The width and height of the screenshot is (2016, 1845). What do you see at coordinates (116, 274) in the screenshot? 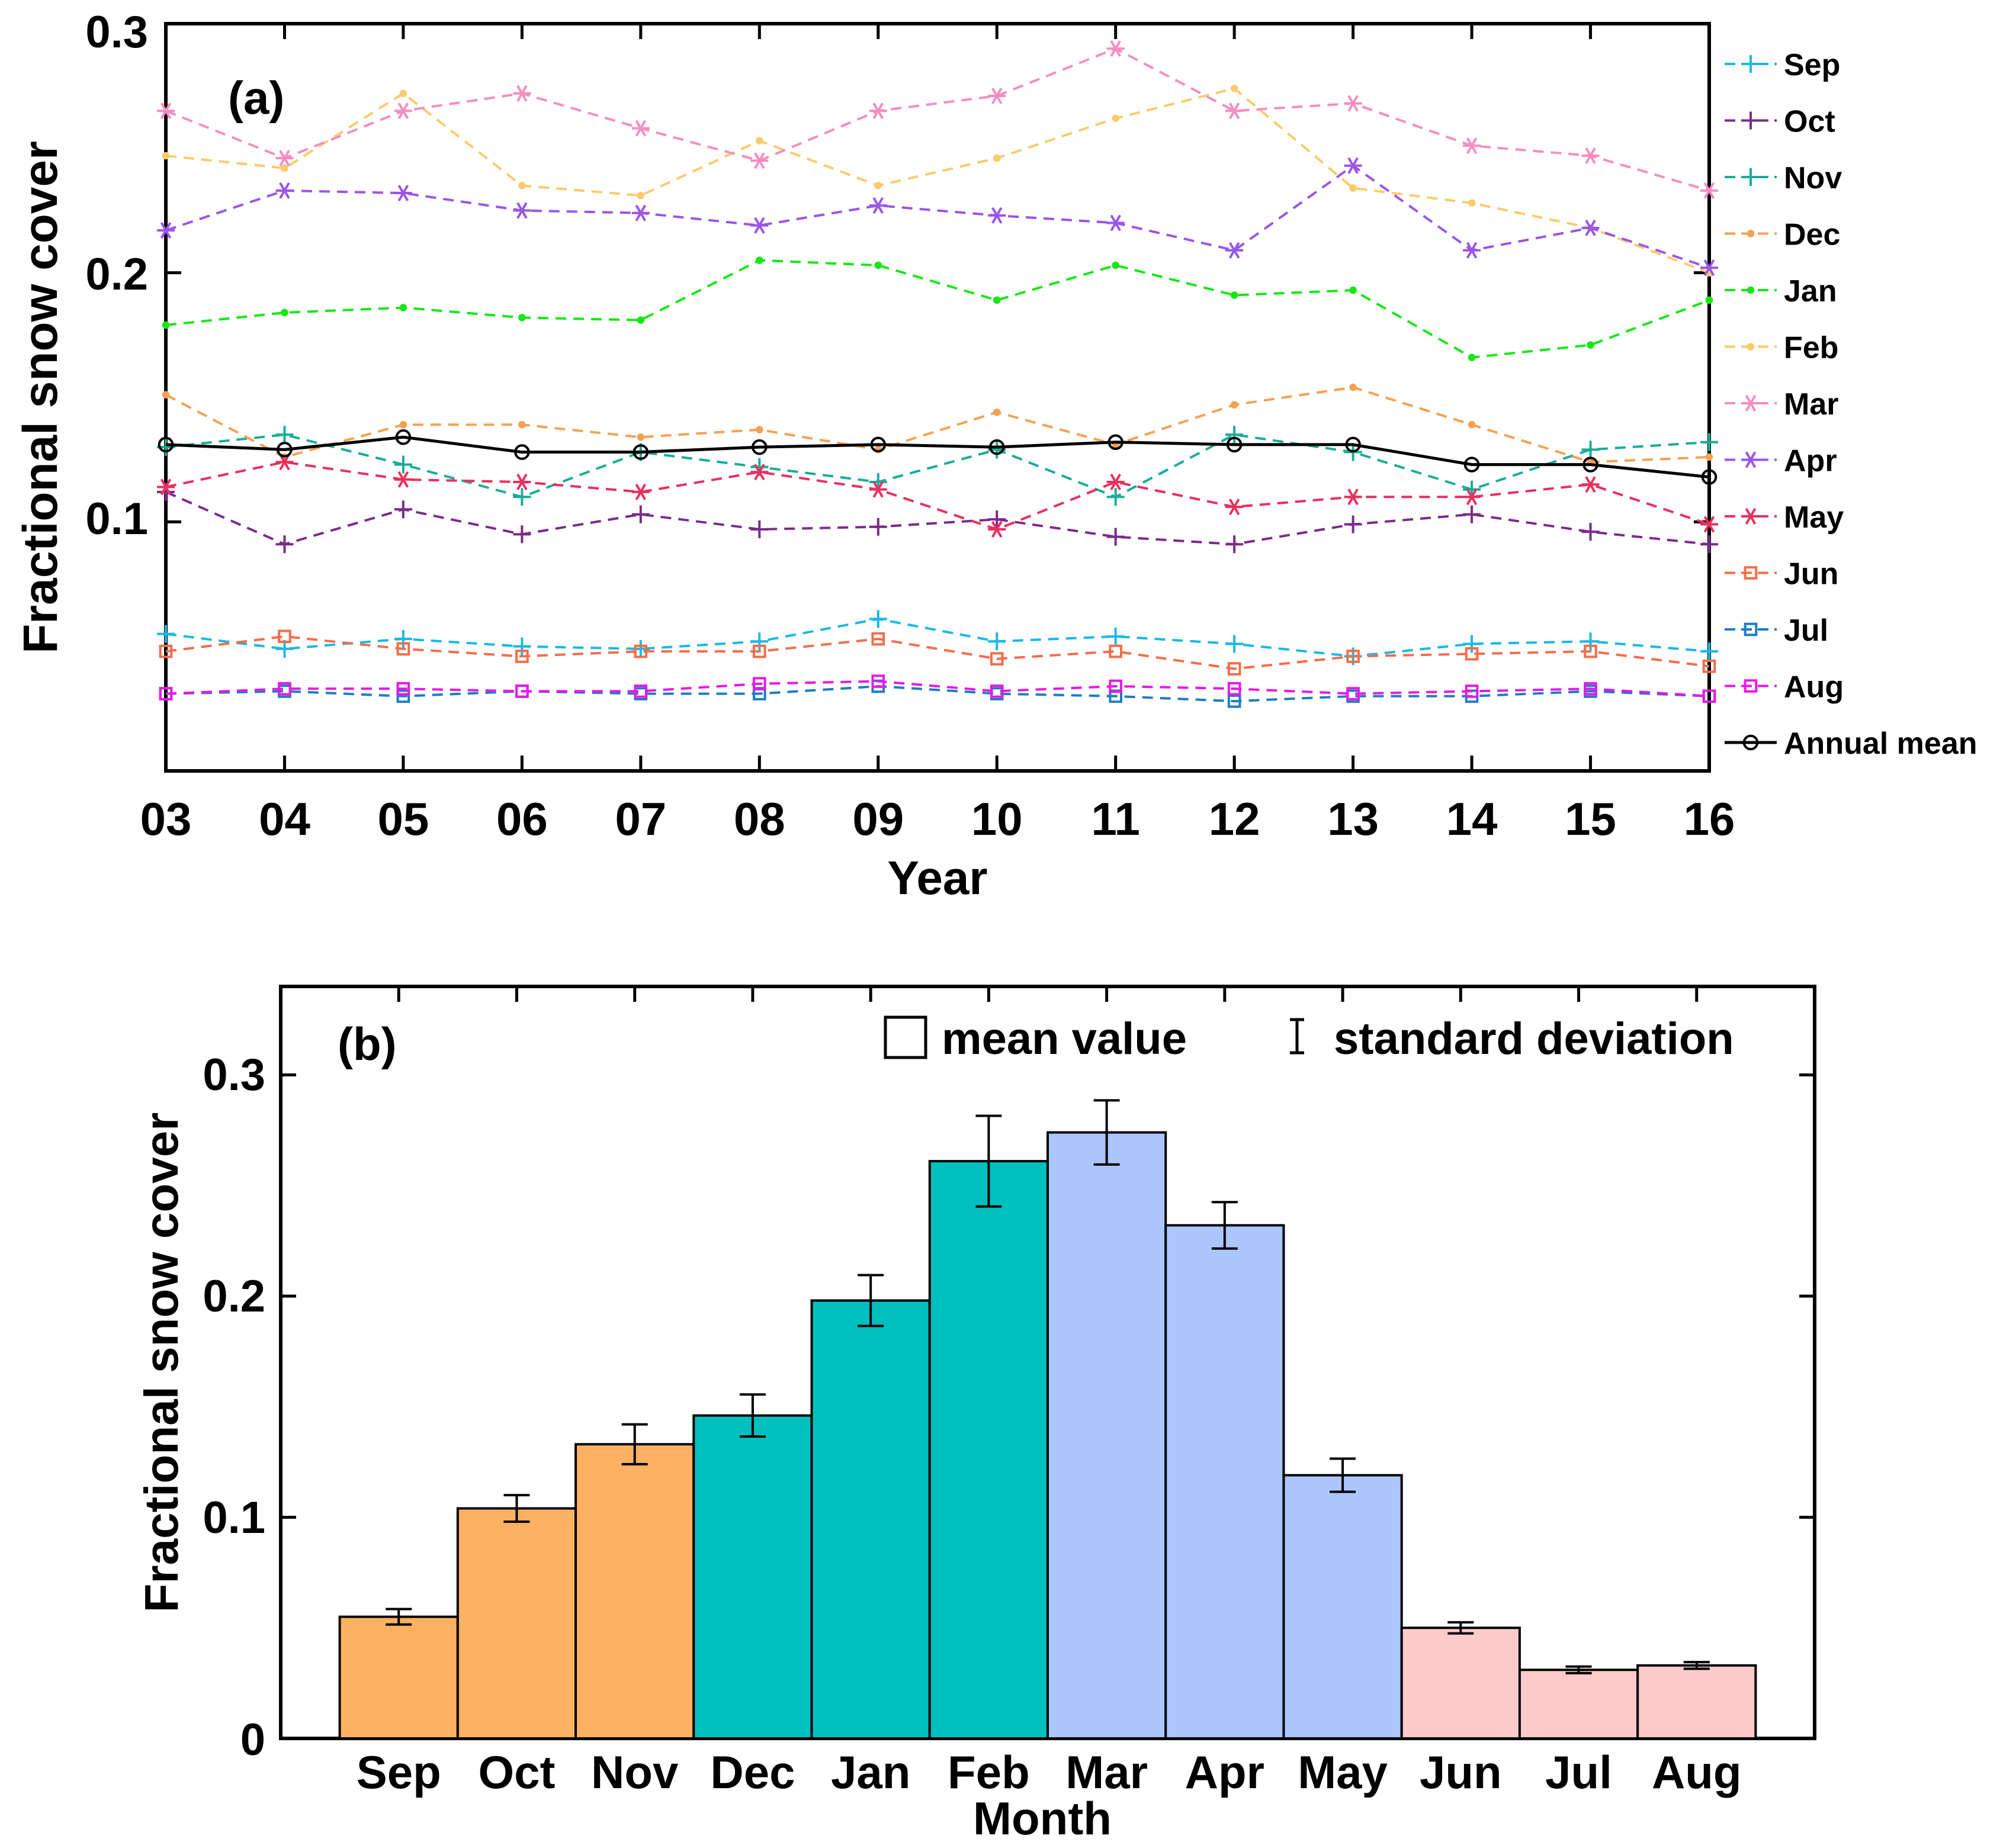
I see `panel-a-y-tick-label: 0.2` at bounding box center [116, 274].